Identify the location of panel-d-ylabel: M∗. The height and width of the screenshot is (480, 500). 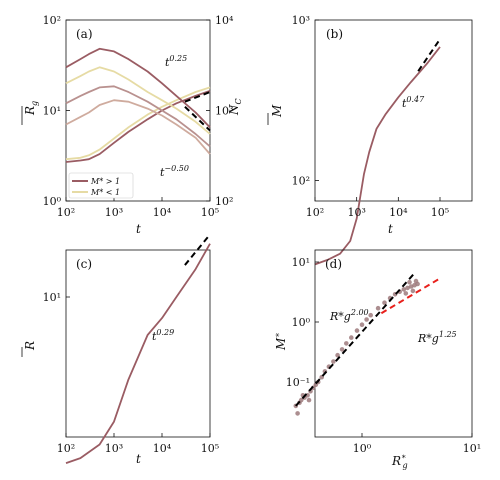
(280, 341).